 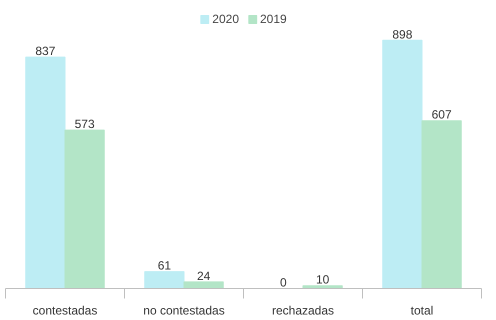 What do you see at coordinates (225, 19) in the screenshot?
I see `legend-label: 2020` at bounding box center [225, 19].